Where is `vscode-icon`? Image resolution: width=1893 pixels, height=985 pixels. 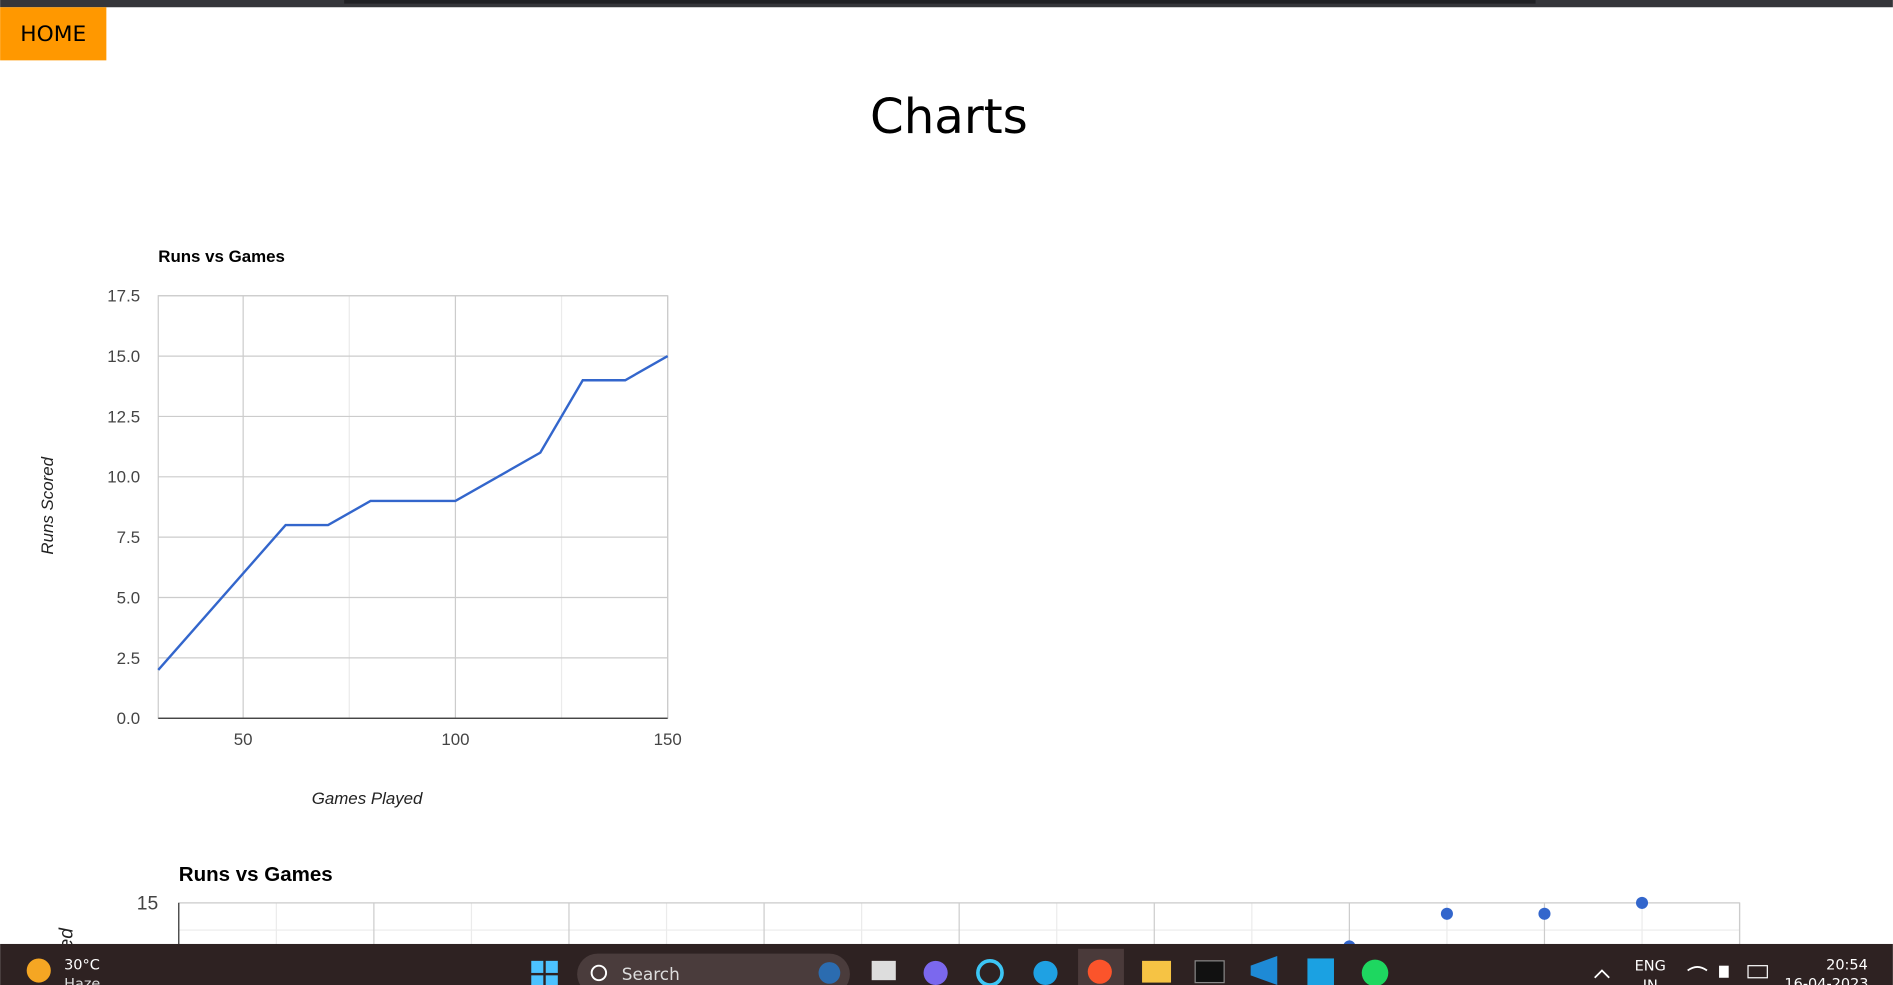
vscode-icon is located at coordinates (1264, 970).